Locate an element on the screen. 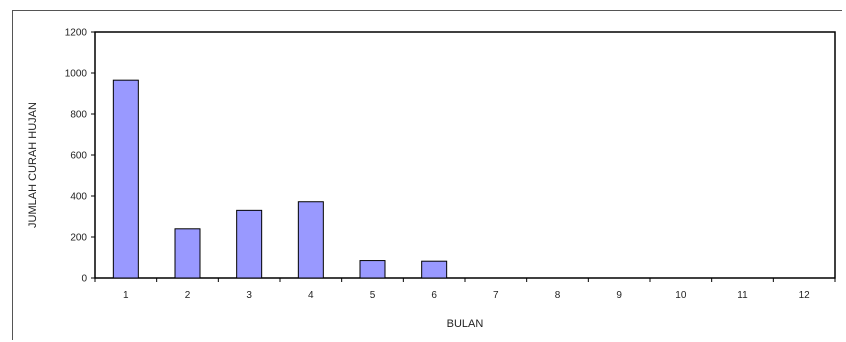  x-tick-label: 3 is located at coordinates (249, 295).